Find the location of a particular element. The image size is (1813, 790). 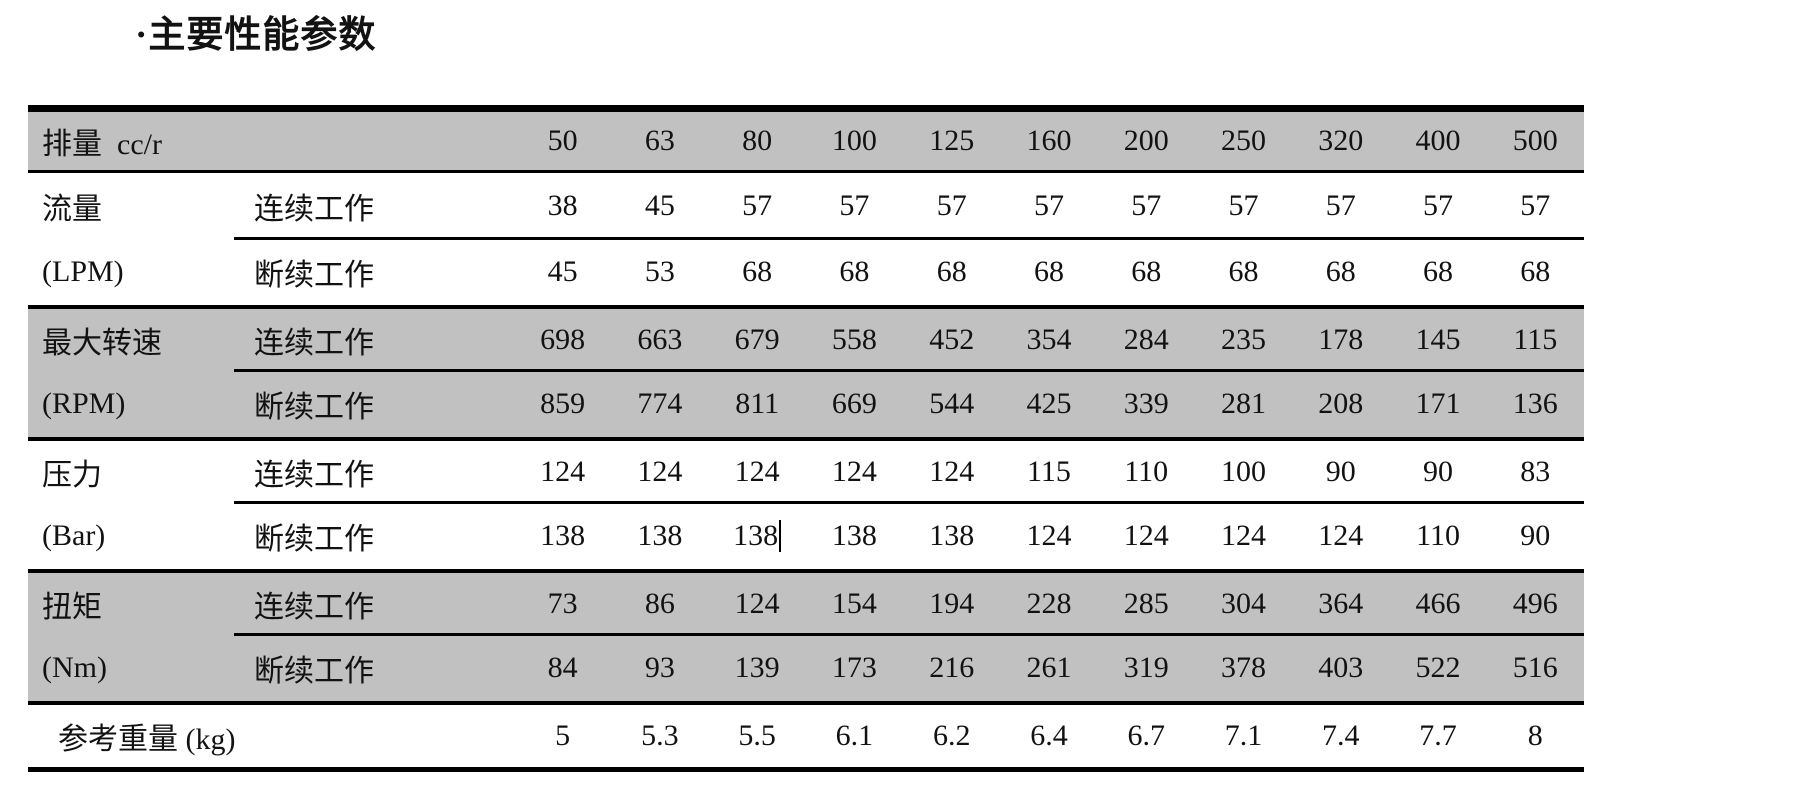

parameter-name-cell-text: (Nm) is located at coordinates (74, 667).